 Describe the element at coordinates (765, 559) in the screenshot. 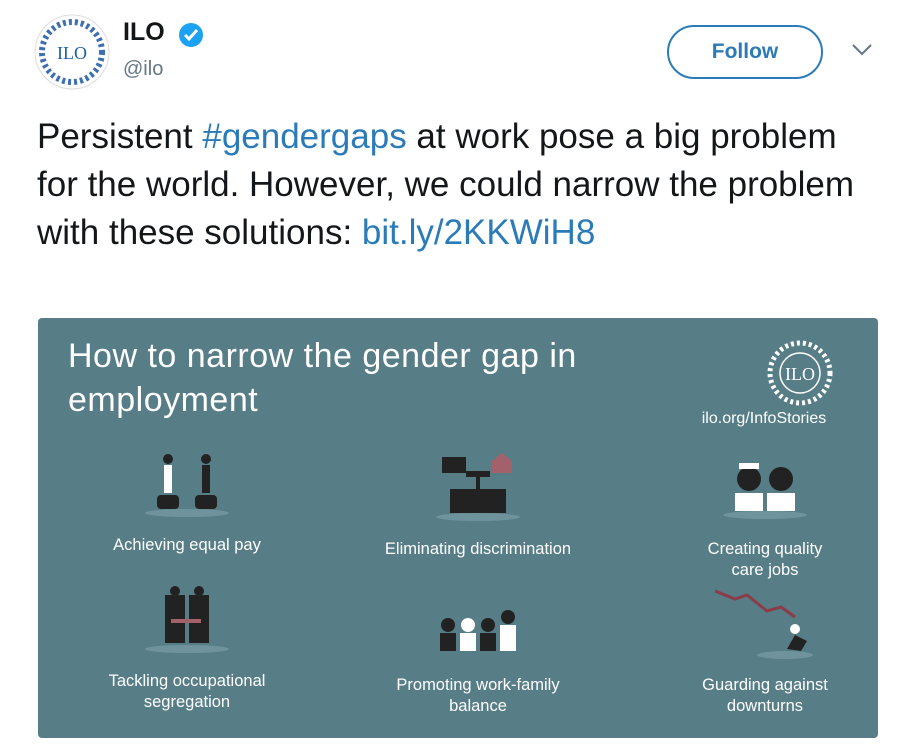

I see `item-label: Creating quality care jobs` at that location.